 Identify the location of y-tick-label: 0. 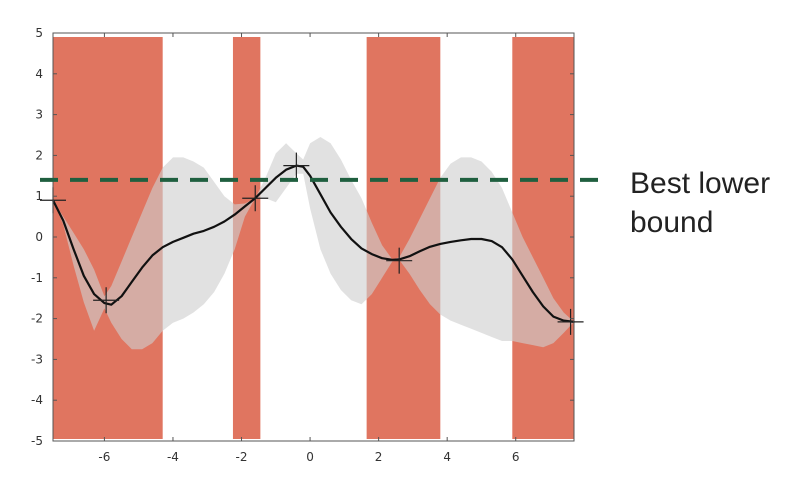
(39, 237).